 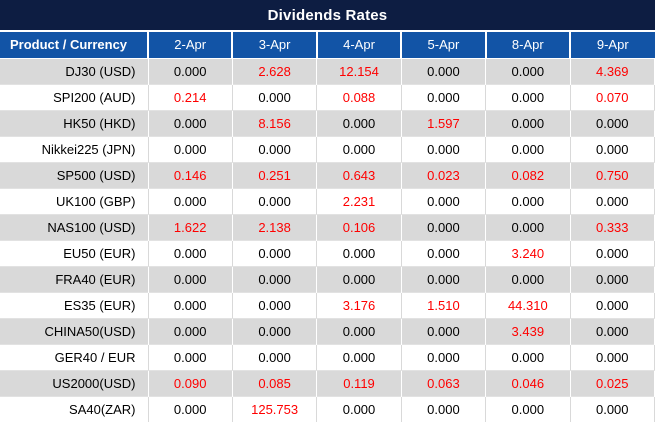 What do you see at coordinates (74, 149) in the screenshot?
I see `product-label: Nikkei225 (JPN)` at bounding box center [74, 149].